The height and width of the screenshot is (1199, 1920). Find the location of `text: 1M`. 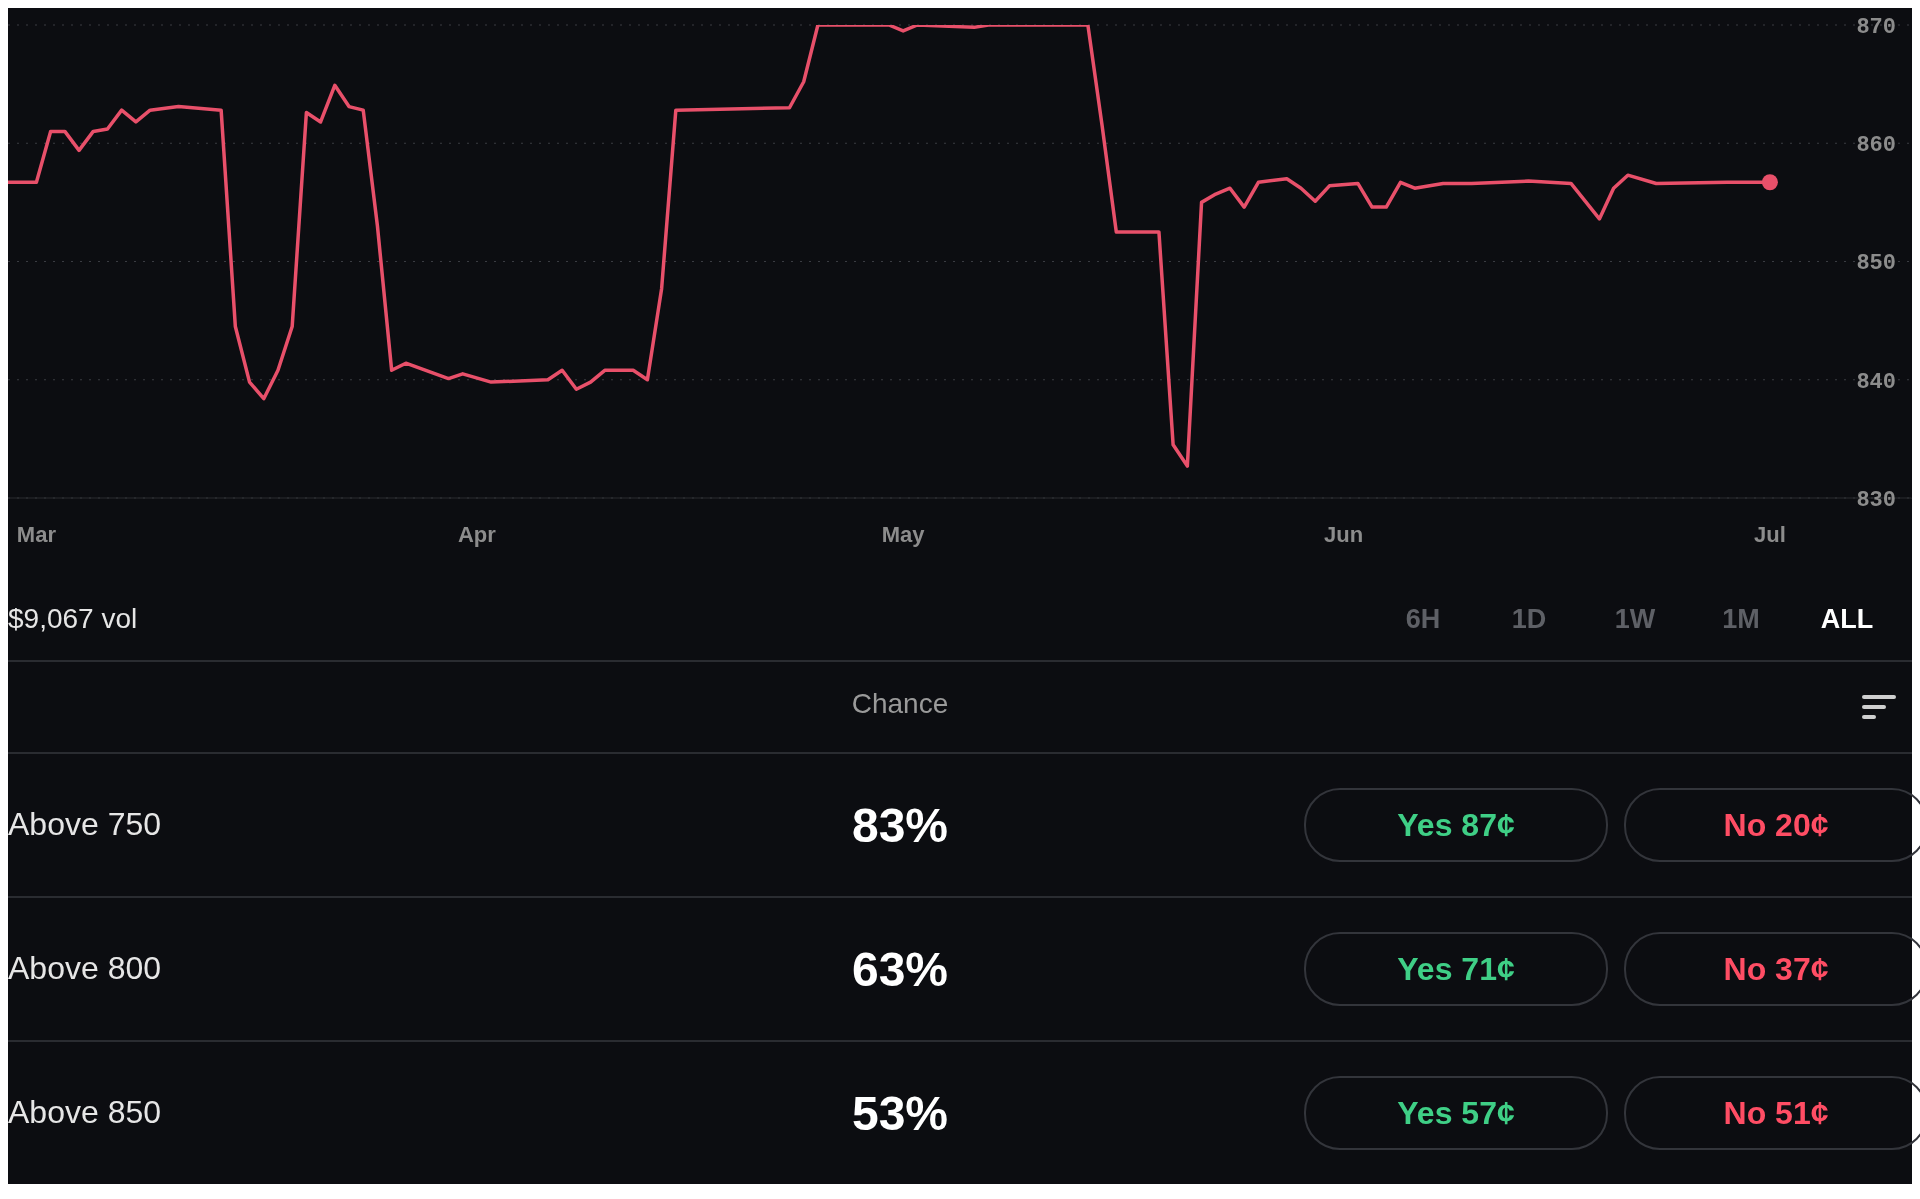

text: 1M is located at coordinates (1741, 619).